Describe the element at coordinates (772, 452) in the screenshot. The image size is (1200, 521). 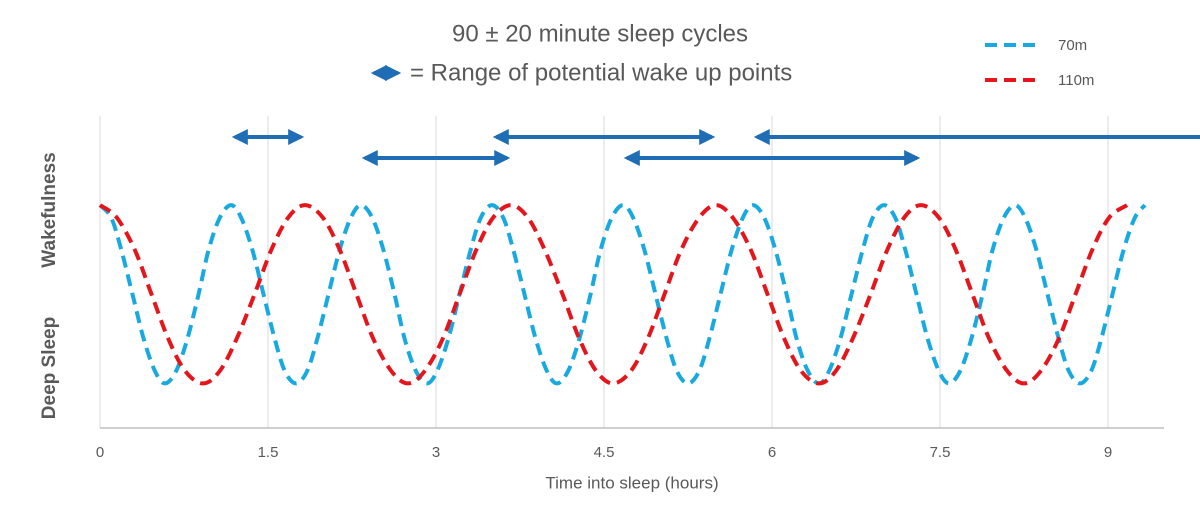
I see `x-tick-label: 6` at that location.